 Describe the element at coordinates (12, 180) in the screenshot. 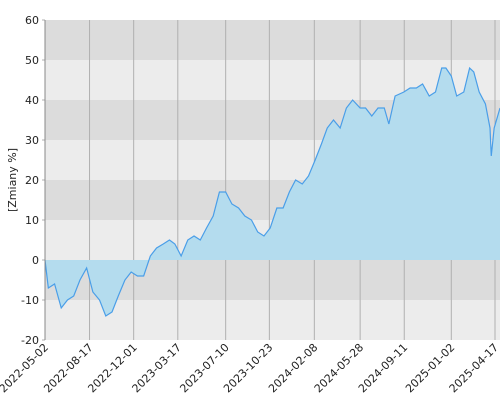

I see `y-axis-label: [Zmiany %]` at that location.